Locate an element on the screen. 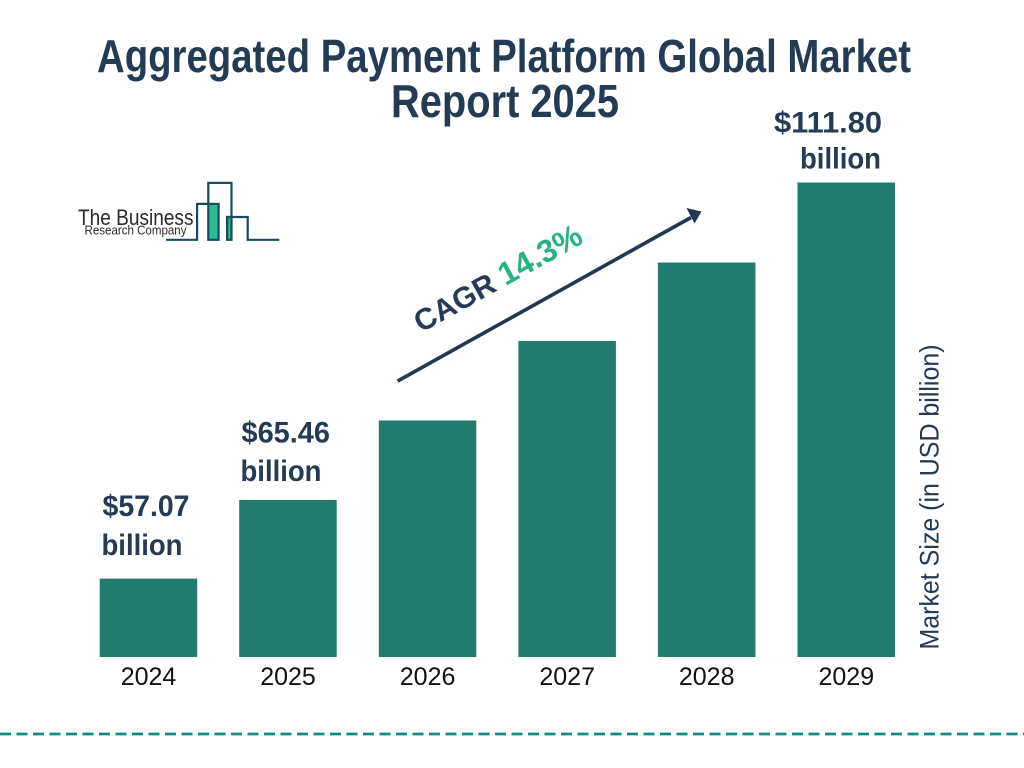 This screenshot has width=1024, height=768. svg-text: $111.80 is located at coordinates (828, 123).